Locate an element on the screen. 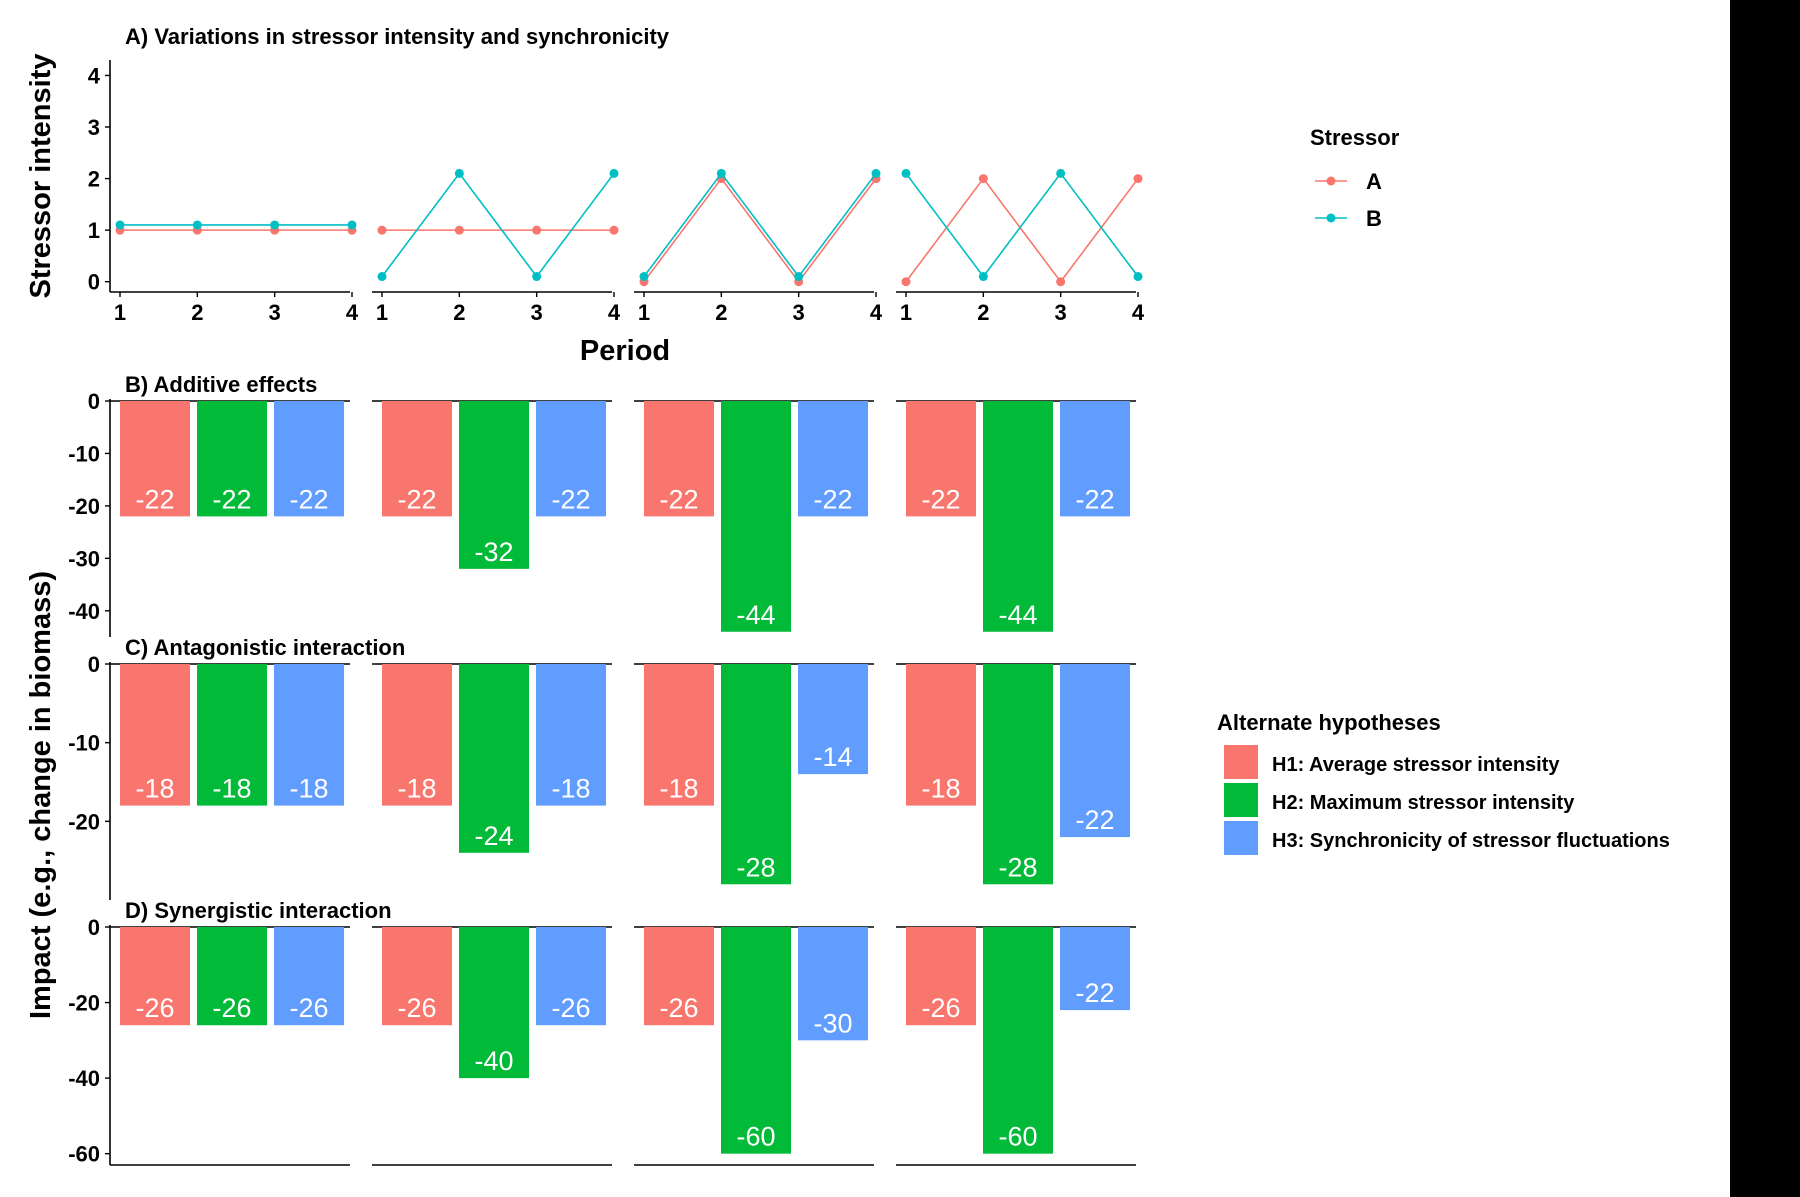  panel-c-bar-label: -14 is located at coordinates (832, 757).